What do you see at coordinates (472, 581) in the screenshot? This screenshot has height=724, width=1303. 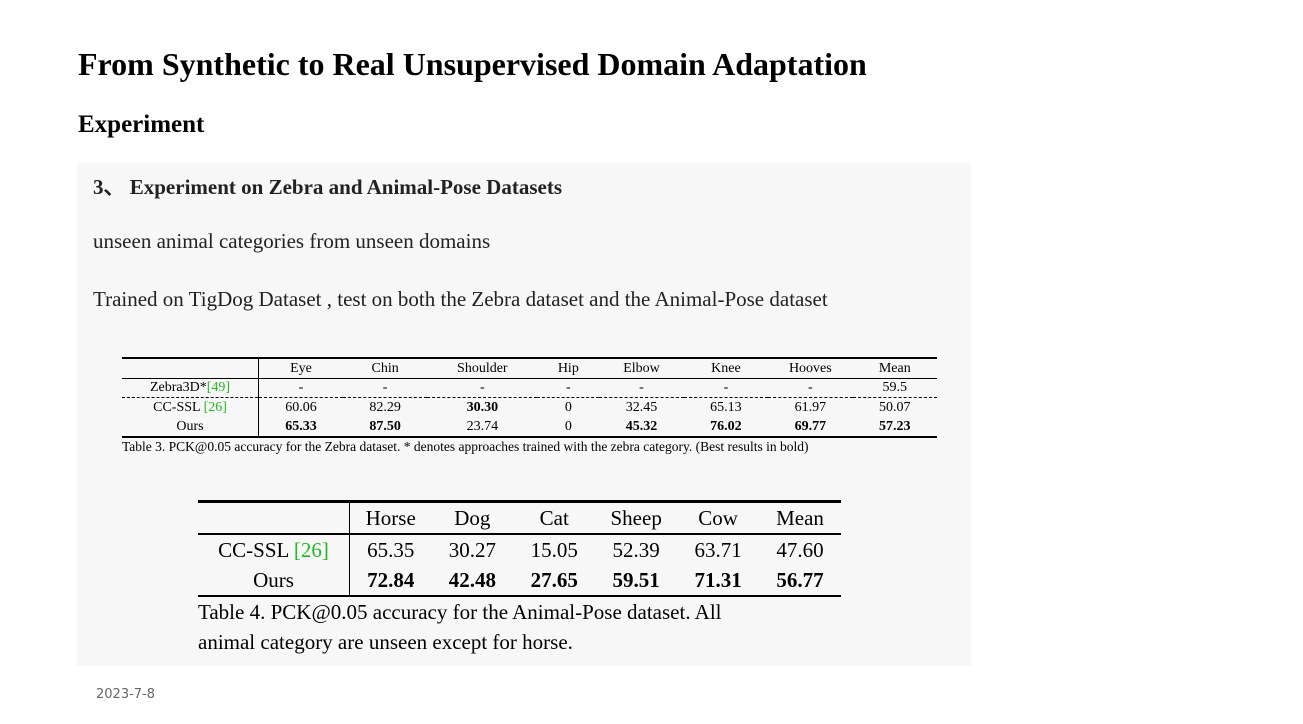 I see `table-cell: 42.48` at bounding box center [472, 581].